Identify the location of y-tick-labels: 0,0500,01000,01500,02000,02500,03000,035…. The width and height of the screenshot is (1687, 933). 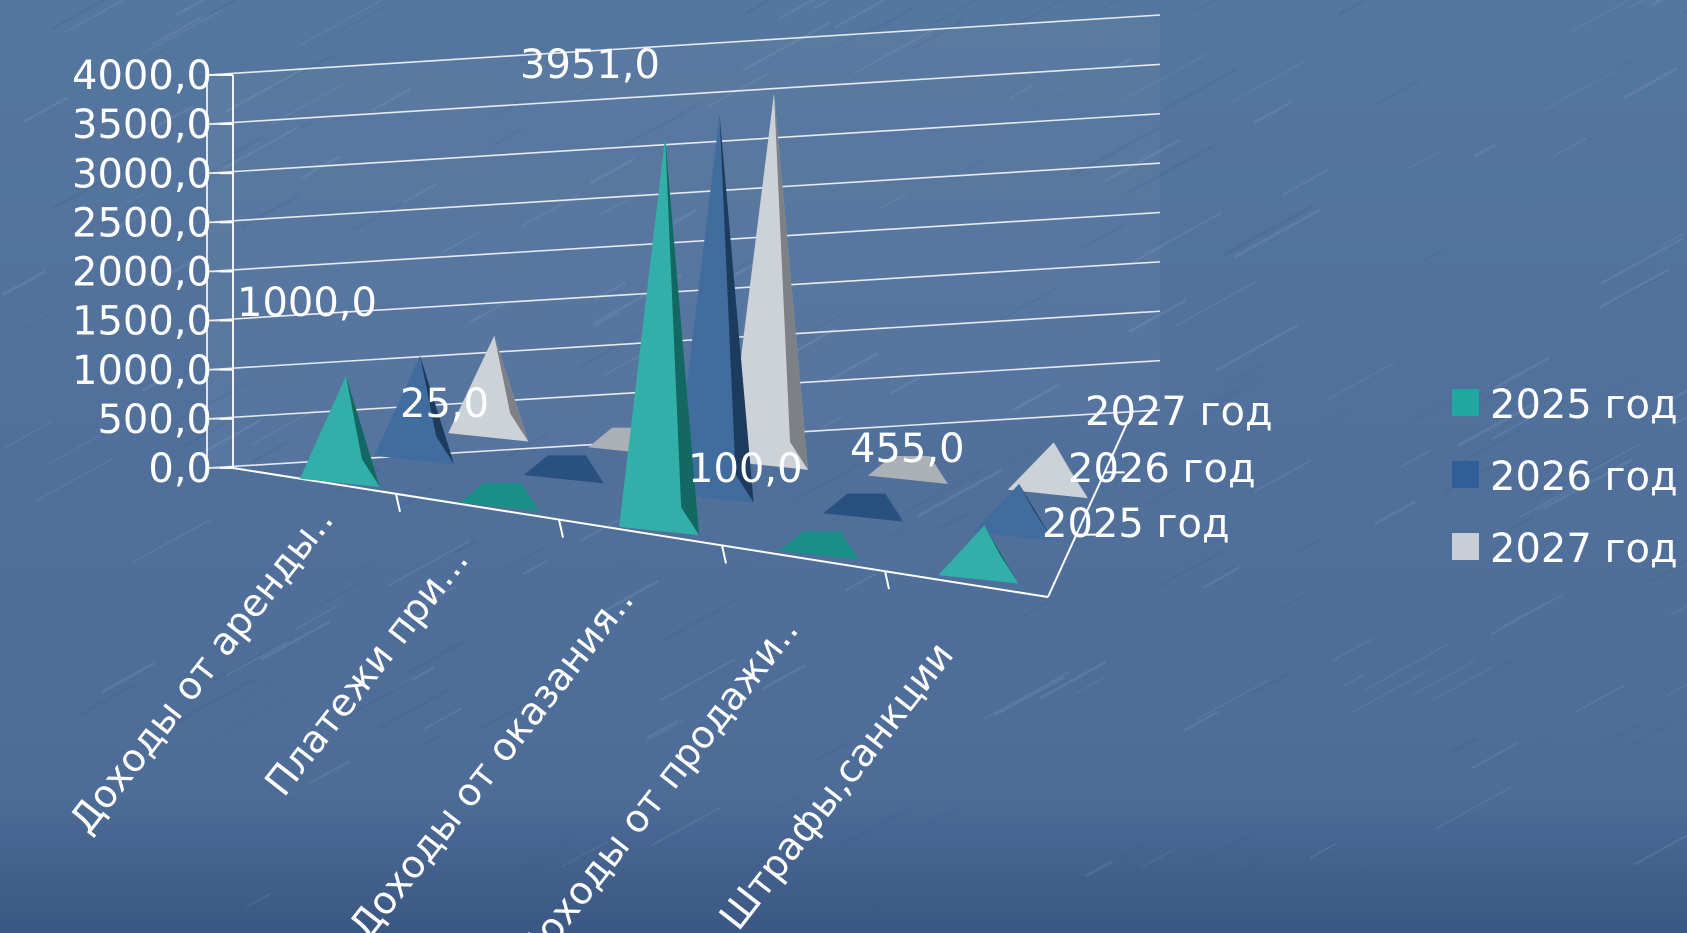
(152, 272).